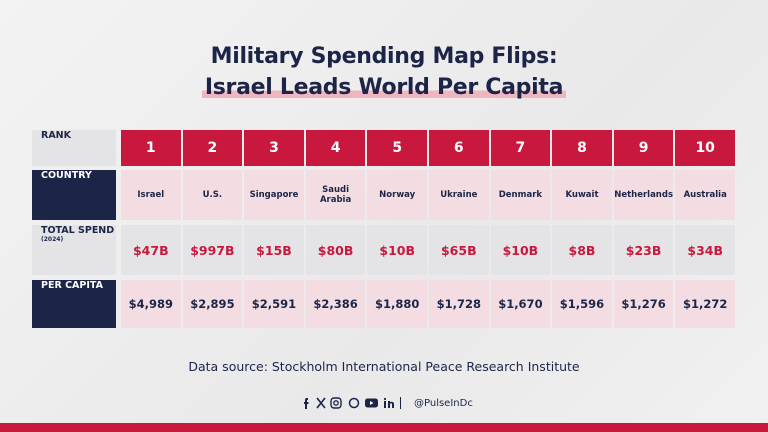 This screenshot has height=432, width=768. I want to click on rank-cell: 5, so click(397, 148).